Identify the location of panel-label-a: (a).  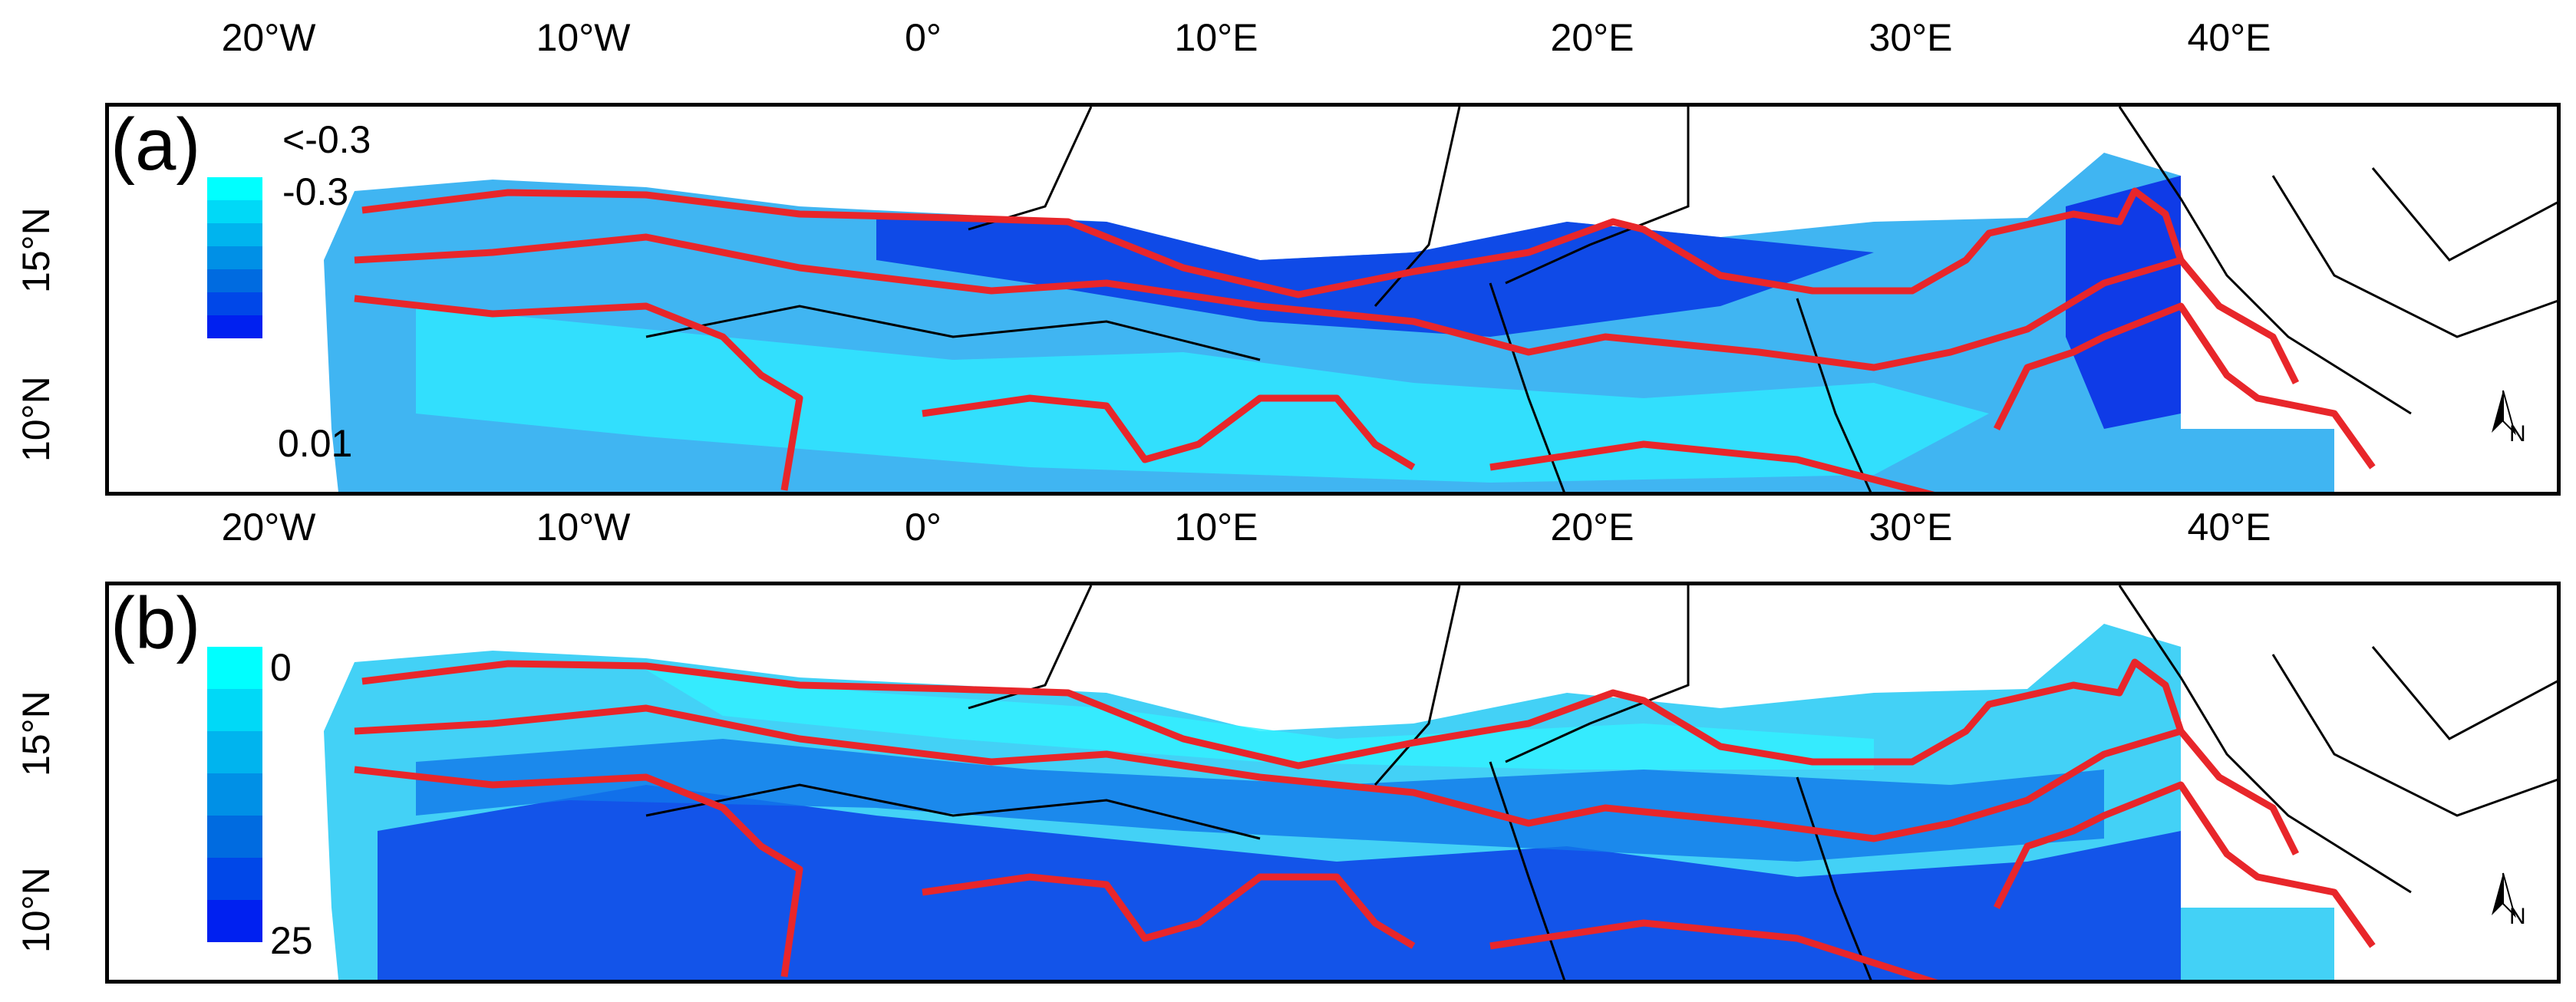
(155, 145).